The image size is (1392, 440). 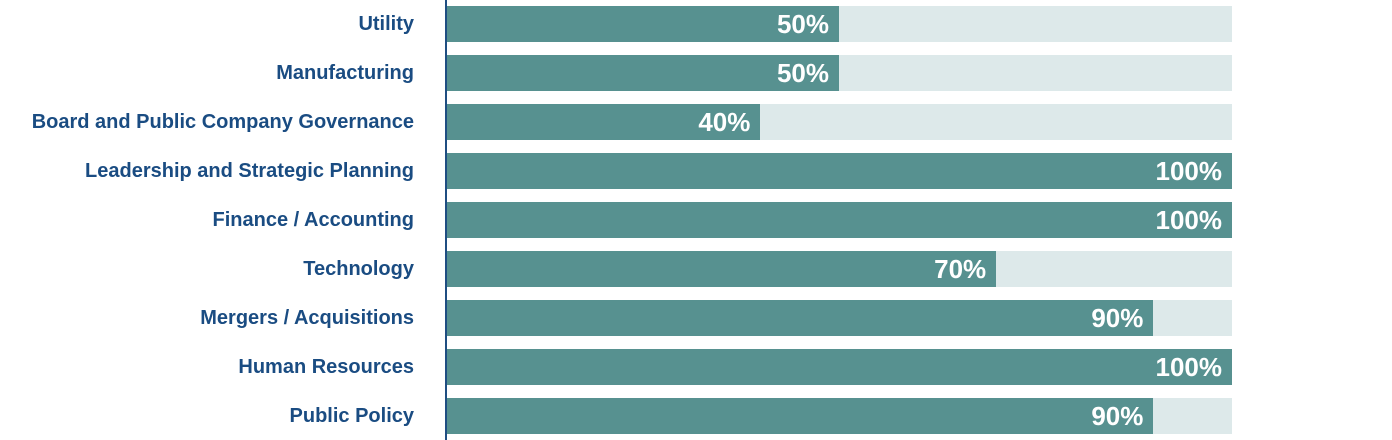 I want to click on category-label: Mergers / Acquisitions, so click(x=307, y=317).